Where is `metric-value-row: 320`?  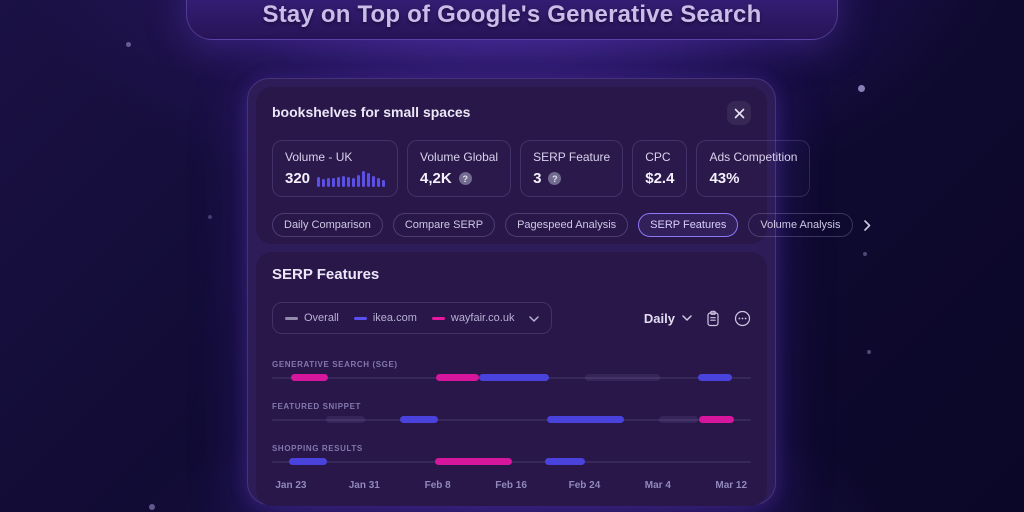
metric-value-row: 320 is located at coordinates (335, 178).